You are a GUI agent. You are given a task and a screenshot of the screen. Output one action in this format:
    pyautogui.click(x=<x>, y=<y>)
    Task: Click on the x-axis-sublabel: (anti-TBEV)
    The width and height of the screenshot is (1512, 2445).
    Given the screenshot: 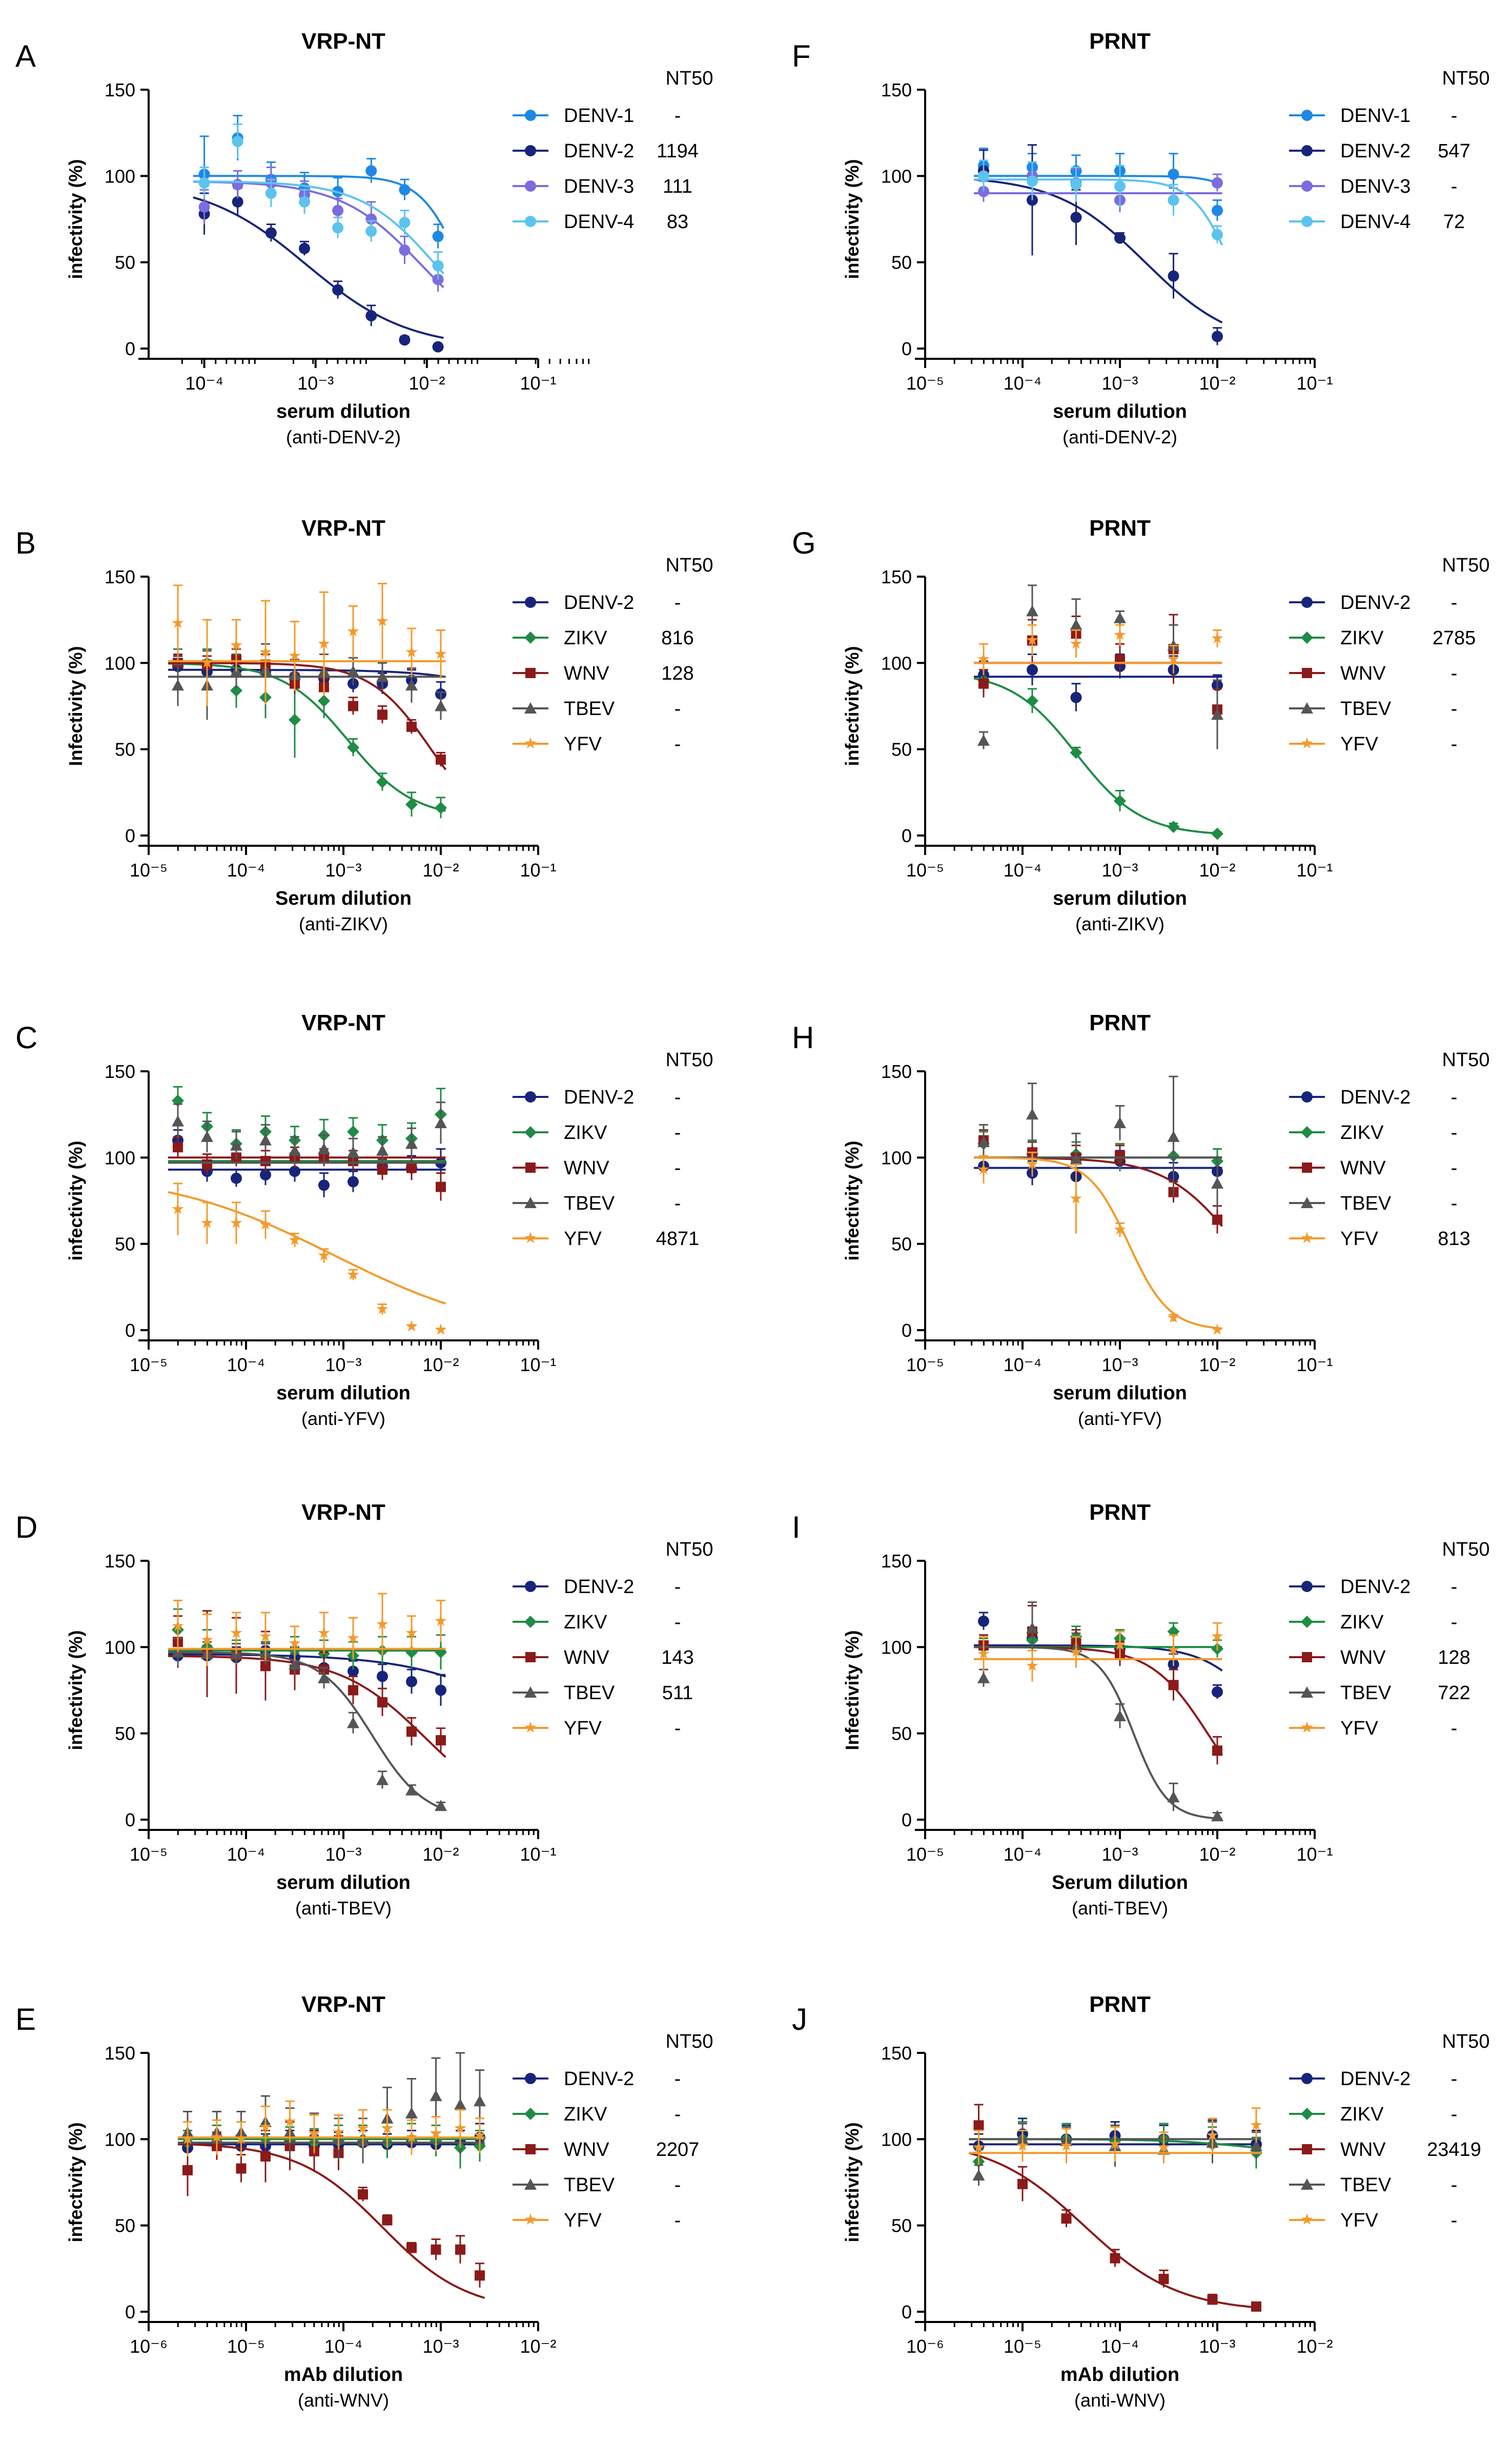 What is the action you would take?
    pyautogui.click(x=343, y=1908)
    